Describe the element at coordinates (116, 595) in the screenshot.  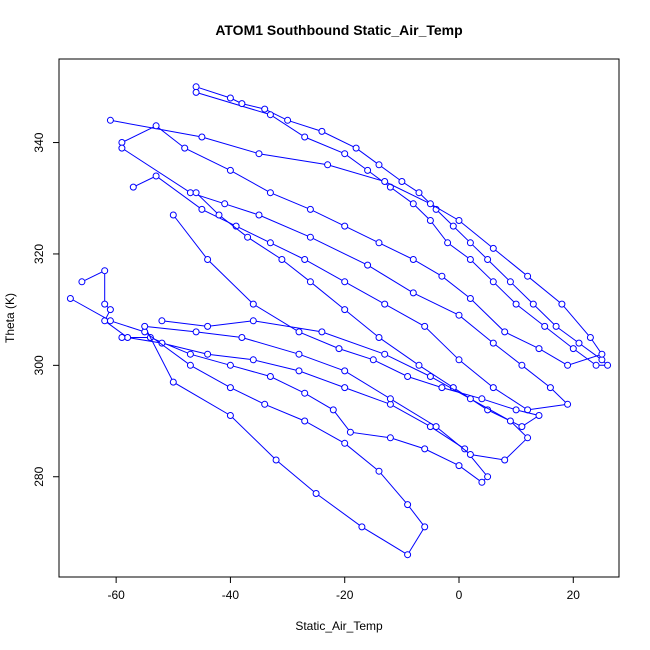
I see `x-tick-label: -60` at that location.